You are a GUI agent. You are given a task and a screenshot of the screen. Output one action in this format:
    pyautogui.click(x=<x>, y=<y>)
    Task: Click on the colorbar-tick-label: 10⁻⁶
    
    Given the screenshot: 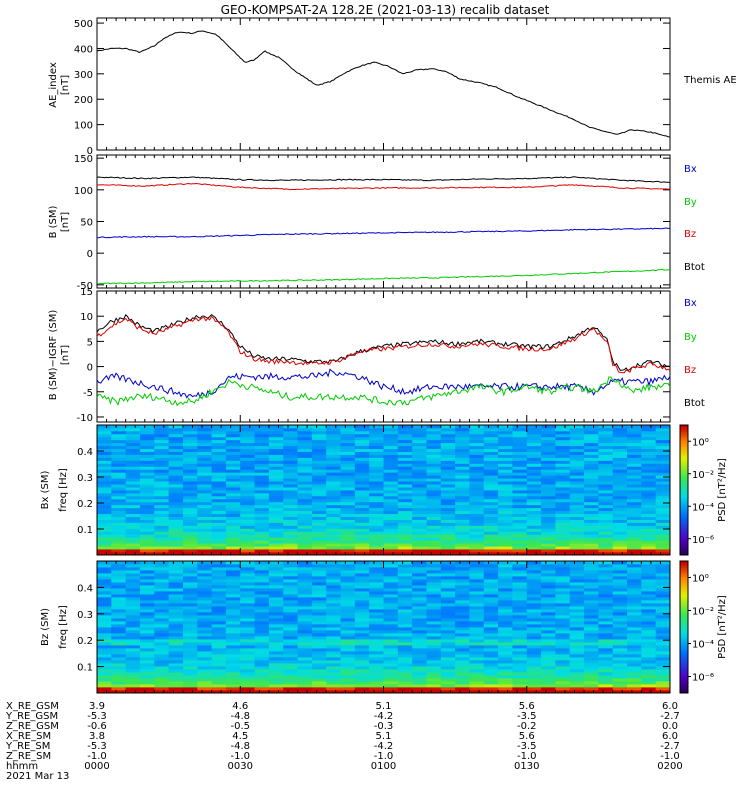 What is the action you would take?
    pyautogui.click(x=703, y=678)
    